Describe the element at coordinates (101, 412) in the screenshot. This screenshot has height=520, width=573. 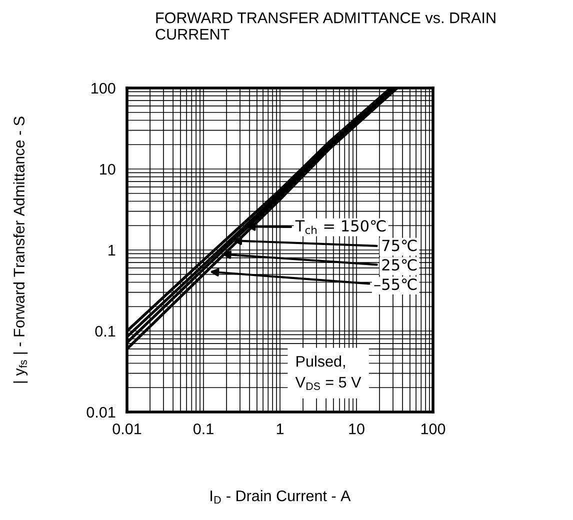
I see `y-tick-label: 0.01` at that location.